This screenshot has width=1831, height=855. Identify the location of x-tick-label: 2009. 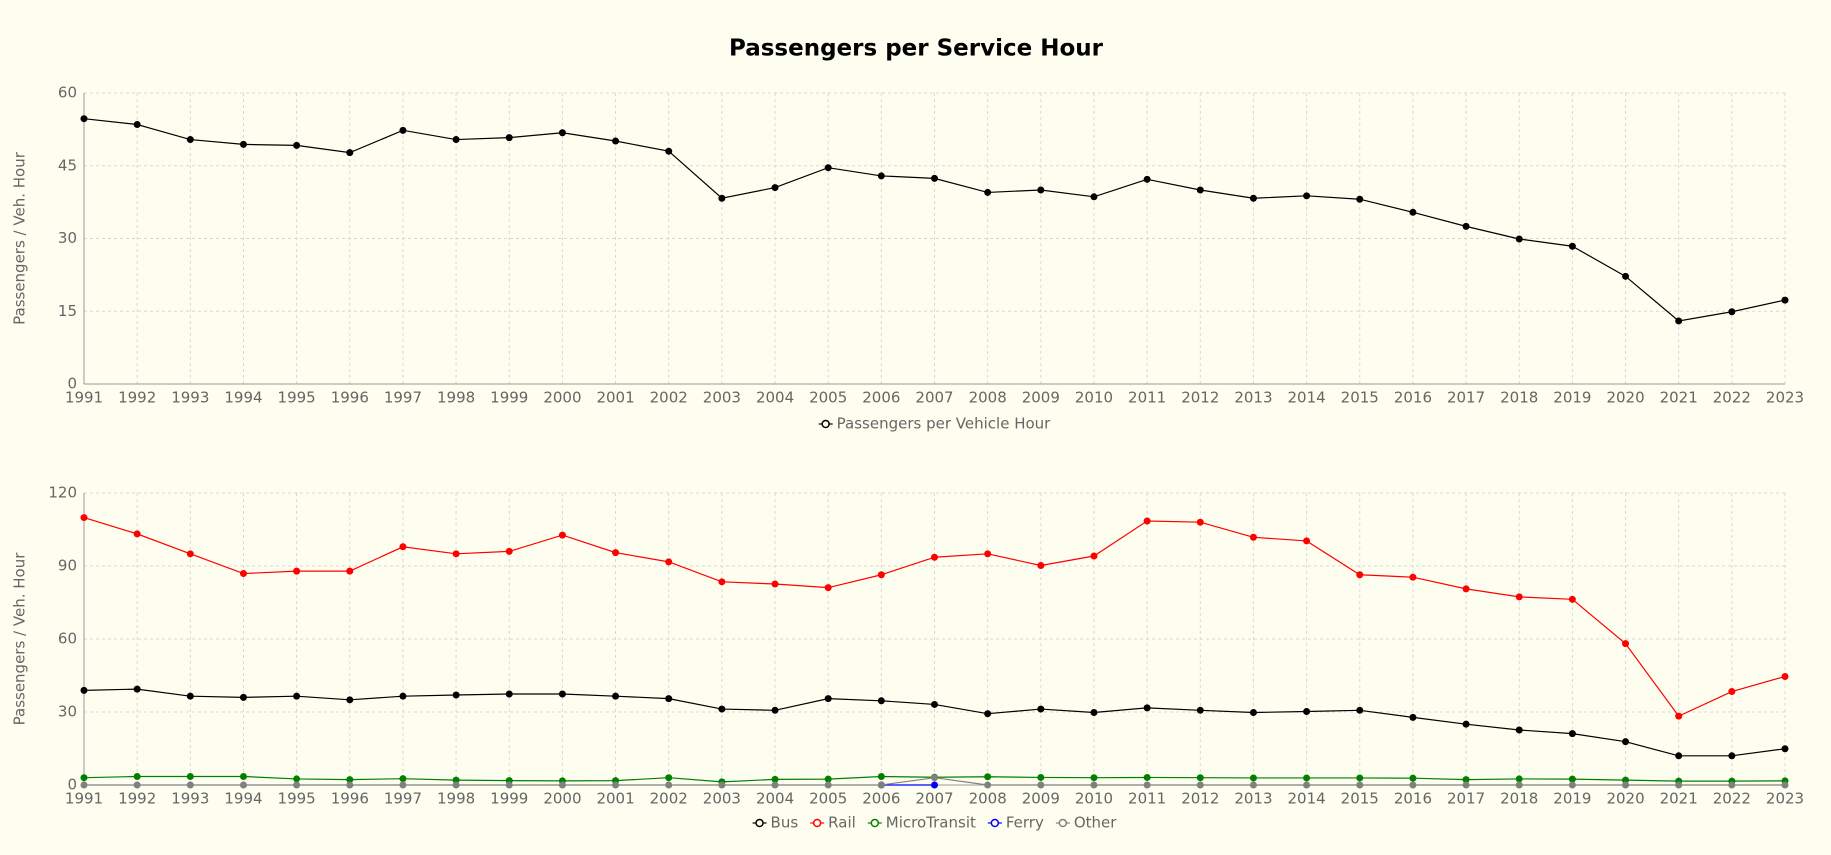
(1041, 398).